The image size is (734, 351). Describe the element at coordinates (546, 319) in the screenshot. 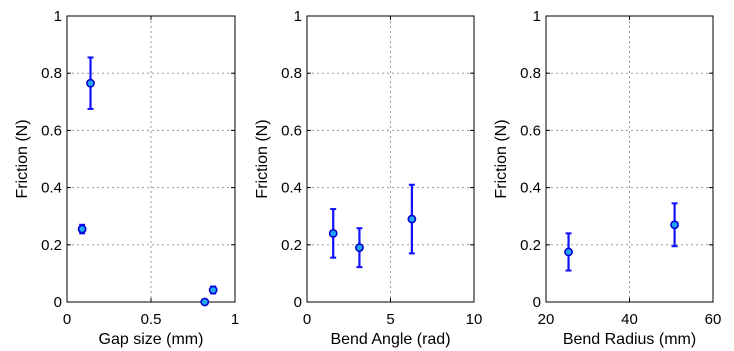

I see `x-tick-label: 20` at that location.